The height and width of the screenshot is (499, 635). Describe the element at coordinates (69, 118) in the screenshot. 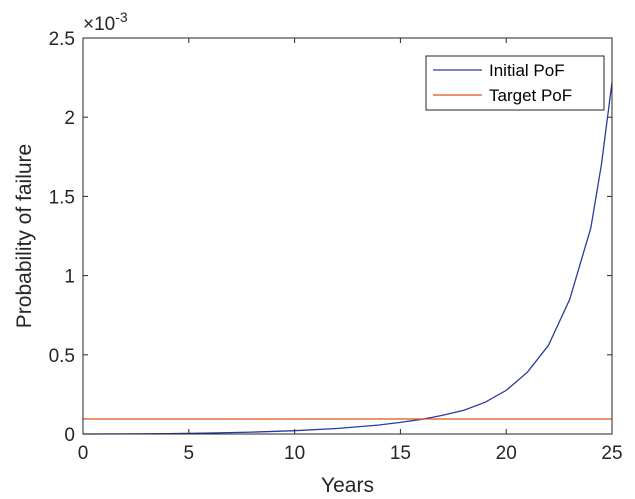

I see `y-tick-label: 2` at that location.